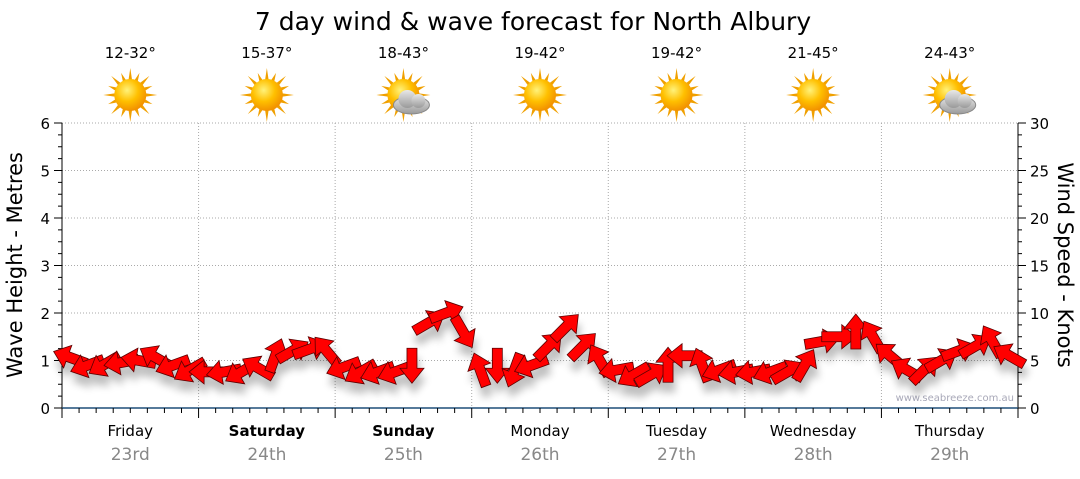 The image size is (1080, 479). I want to click on day-date: 29th, so click(949, 455).